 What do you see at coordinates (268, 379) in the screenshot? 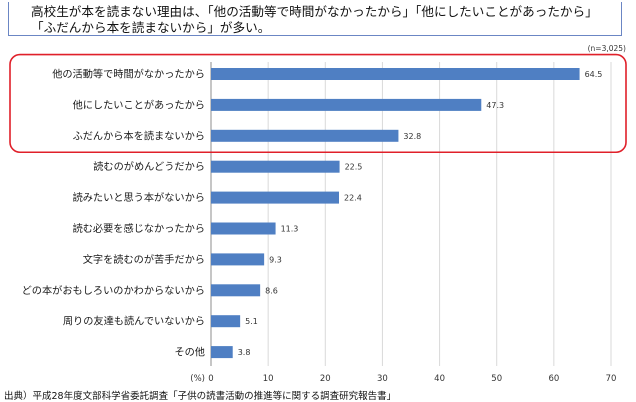
I see `tick-label: 10` at bounding box center [268, 379].